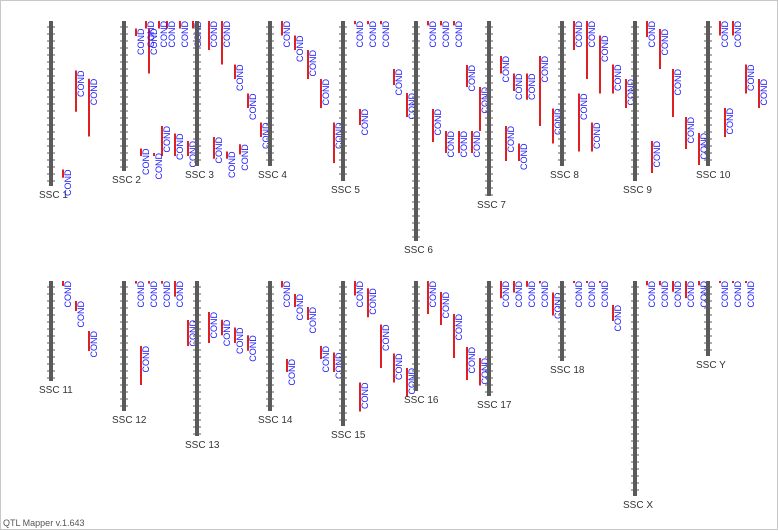 The height and width of the screenshot is (531, 778). I want to click on chromosome-label: SSC 18, so click(567, 370).